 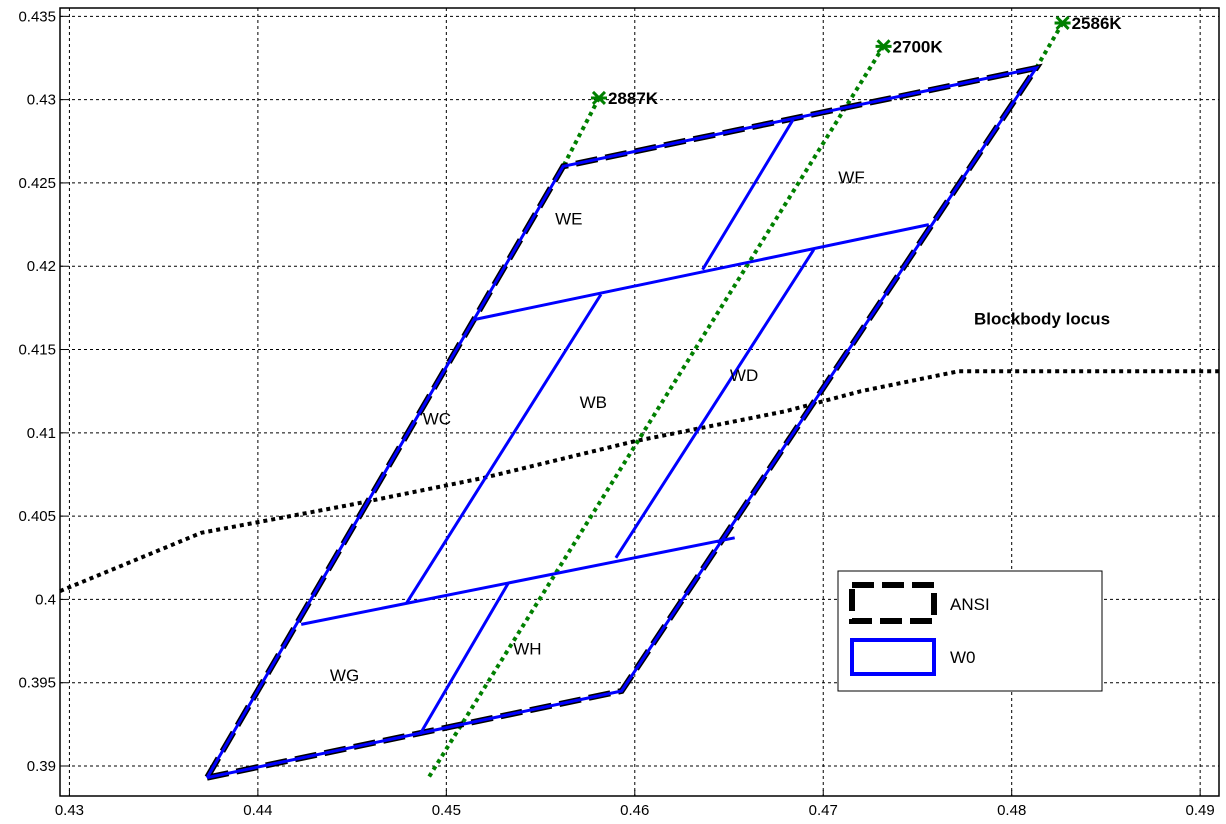 What do you see at coordinates (633, 98) in the screenshot?
I see `cct-label-2887K: 2887K` at bounding box center [633, 98].